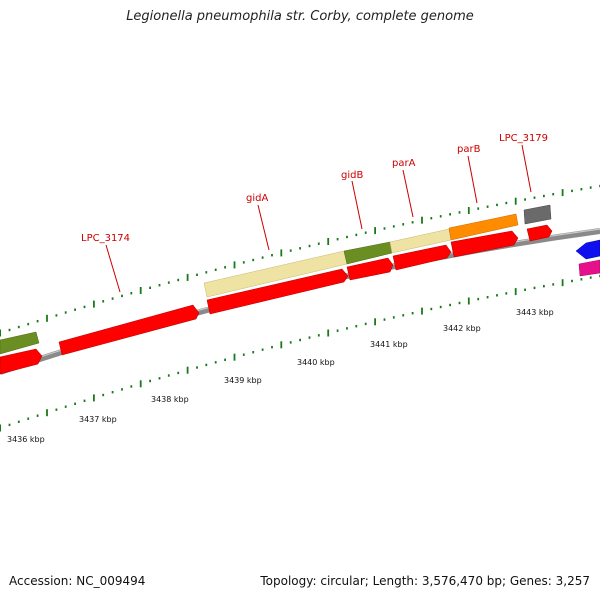 The height and width of the screenshot is (600, 600). Describe the element at coordinates (596, 246) in the screenshot. I see `feature-blue-dot` at that location.